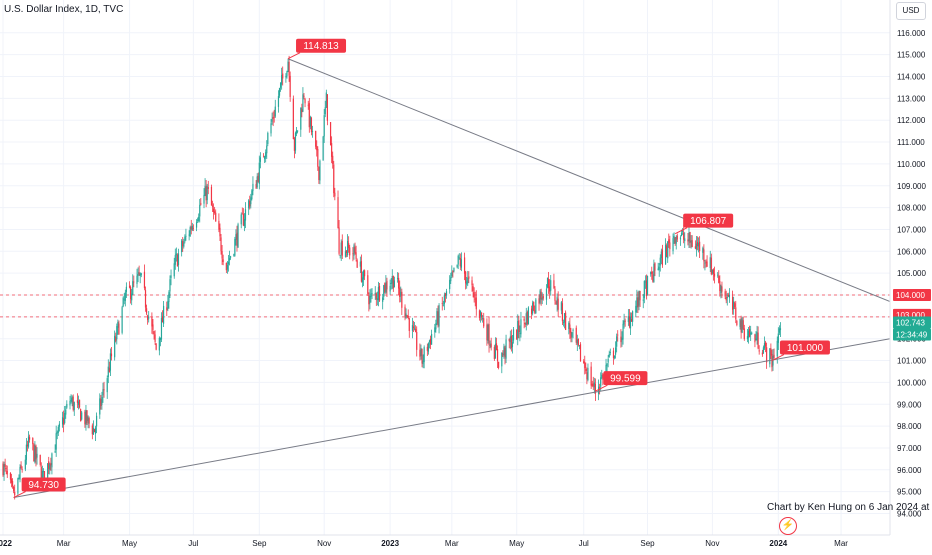  I want to click on y-tick-label: 112.000, so click(911, 120).